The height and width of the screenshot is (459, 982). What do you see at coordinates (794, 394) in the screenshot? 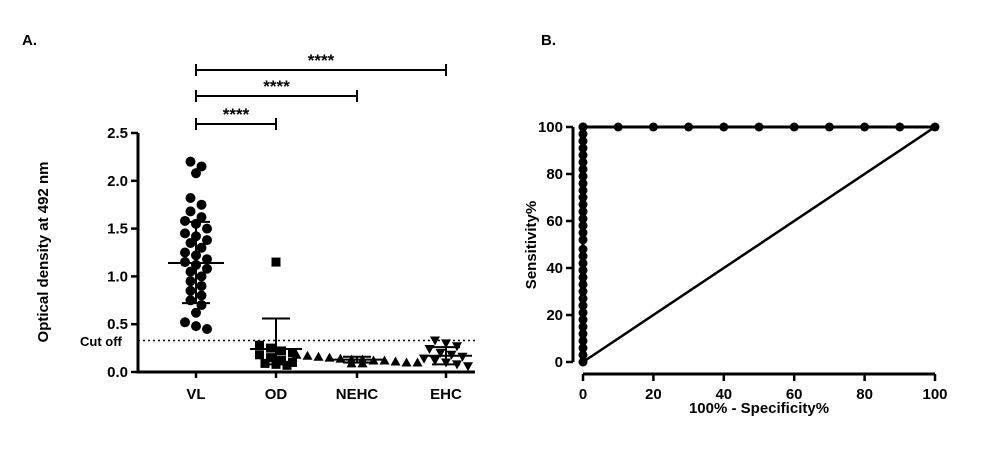
I see `panel-b-x-tick-label: 60` at bounding box center [794, 394].